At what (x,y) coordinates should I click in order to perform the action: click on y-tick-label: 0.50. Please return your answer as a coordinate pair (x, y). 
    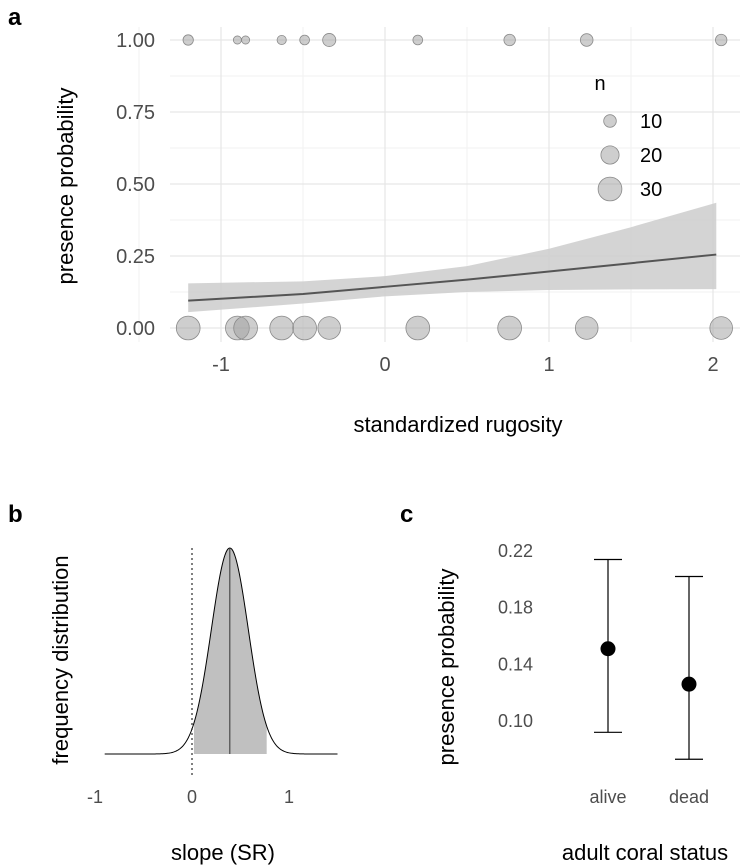
    Looking at the image, I should click on (135, 185).